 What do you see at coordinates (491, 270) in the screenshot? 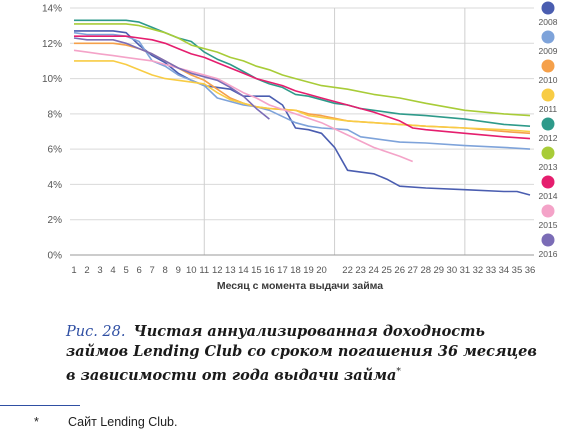
I see `x-tick-label: 33` at bounding box center [491, 270].